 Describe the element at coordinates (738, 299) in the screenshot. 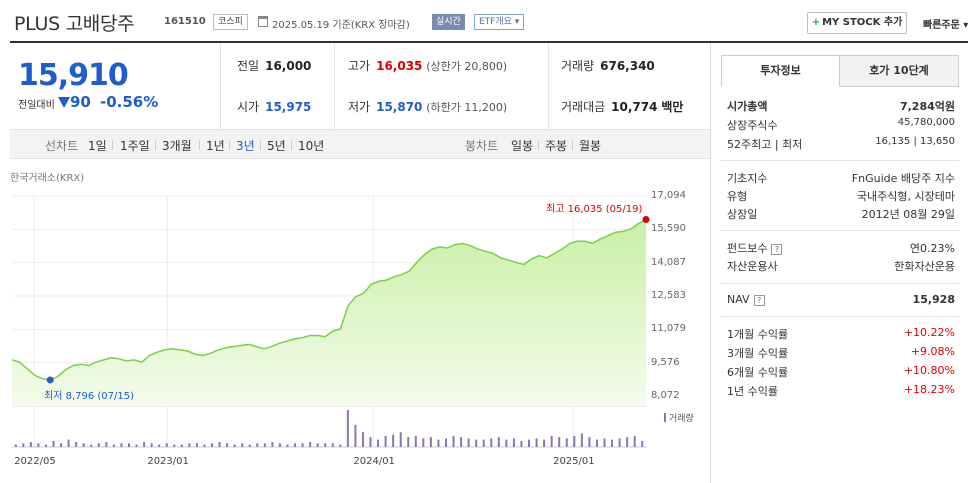

I see `nav-label: NAV` at that location.